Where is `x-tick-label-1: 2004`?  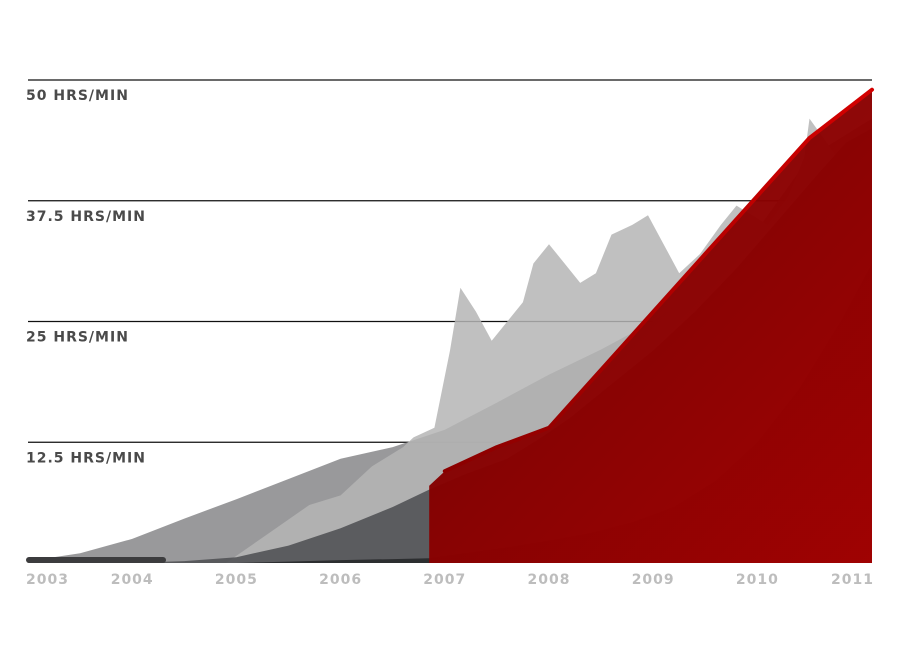
x-tick-label-1: 2004 is located at coordinates (132, 580).